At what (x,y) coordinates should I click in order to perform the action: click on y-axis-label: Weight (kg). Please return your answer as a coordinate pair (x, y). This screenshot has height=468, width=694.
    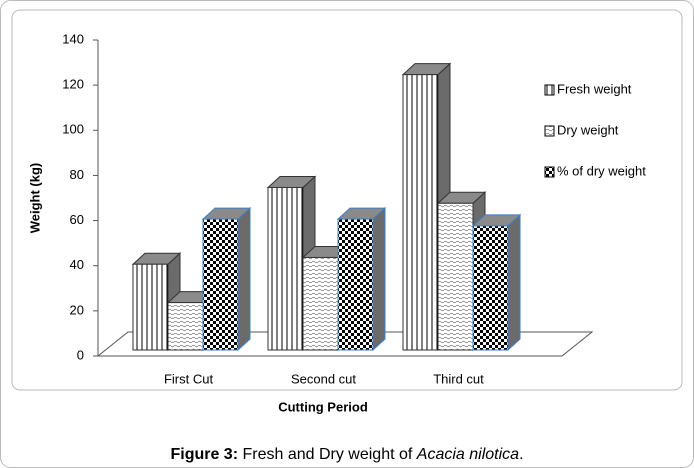
    Looking at the image, I should click on (34, 198).